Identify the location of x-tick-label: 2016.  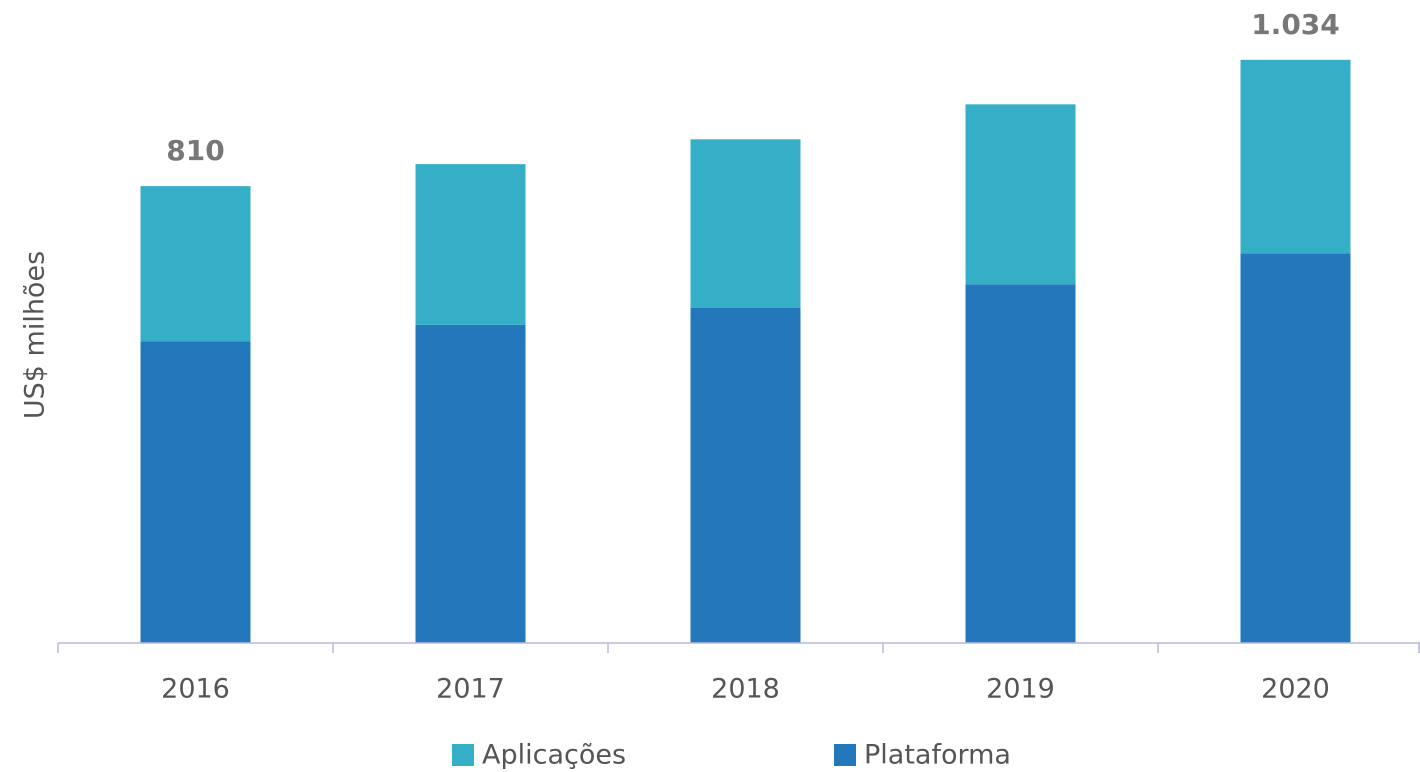
(195, 689).